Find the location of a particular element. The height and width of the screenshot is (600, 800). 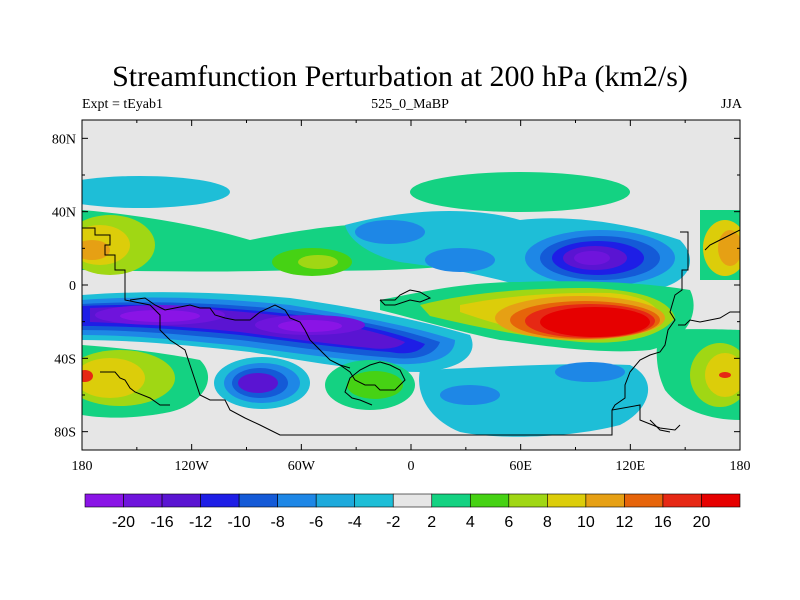

experiment-label: Expt = tEyab1 is located at coordinates (122, 104).